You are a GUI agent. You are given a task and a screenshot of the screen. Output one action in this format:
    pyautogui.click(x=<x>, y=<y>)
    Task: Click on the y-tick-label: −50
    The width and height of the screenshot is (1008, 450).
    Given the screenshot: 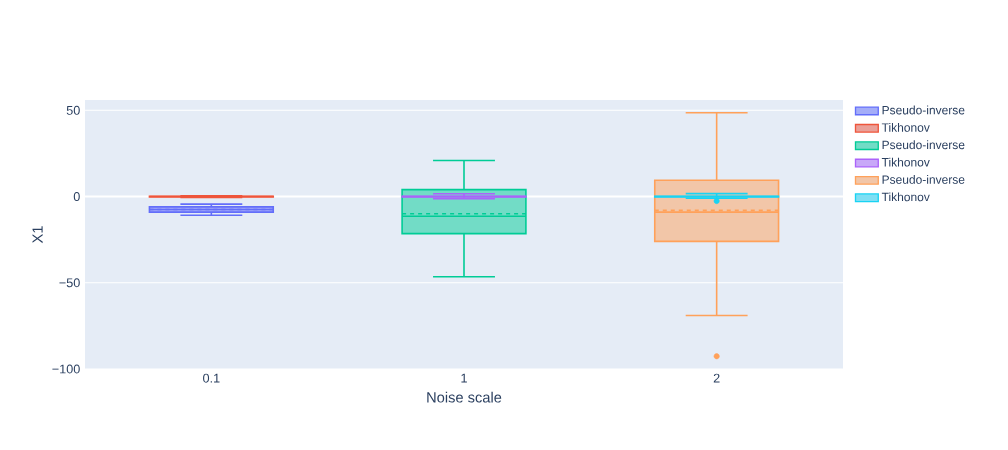 What is the action you would take?
    pyautogui.click(x=69, y=283)
    